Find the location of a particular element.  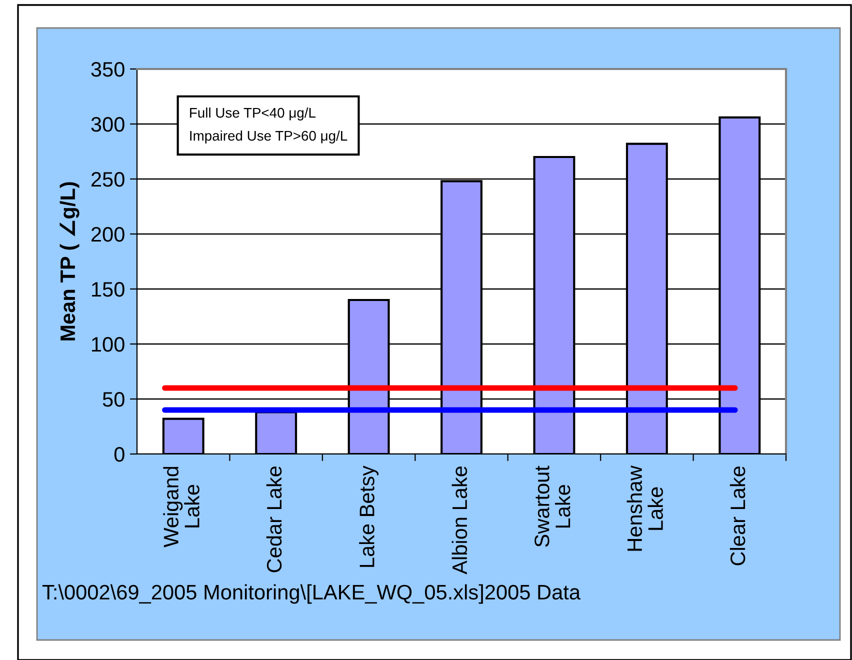

x-tick-label: Cedar Lake is located at coordinates (274, 519).